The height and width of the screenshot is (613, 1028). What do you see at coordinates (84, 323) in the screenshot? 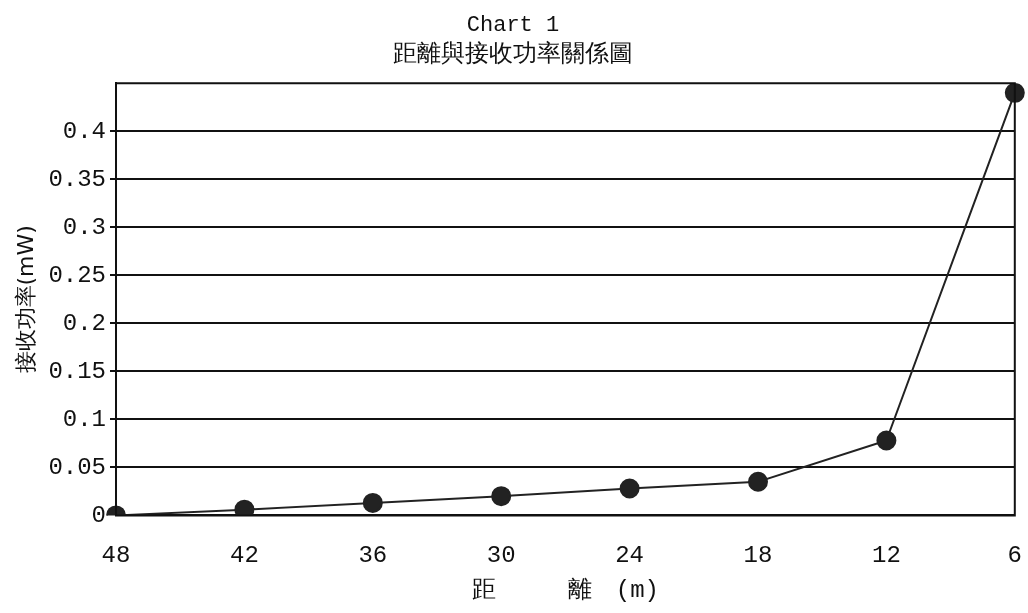
I see `y-tick-label: 0.2` at bounding box center [84, 323].